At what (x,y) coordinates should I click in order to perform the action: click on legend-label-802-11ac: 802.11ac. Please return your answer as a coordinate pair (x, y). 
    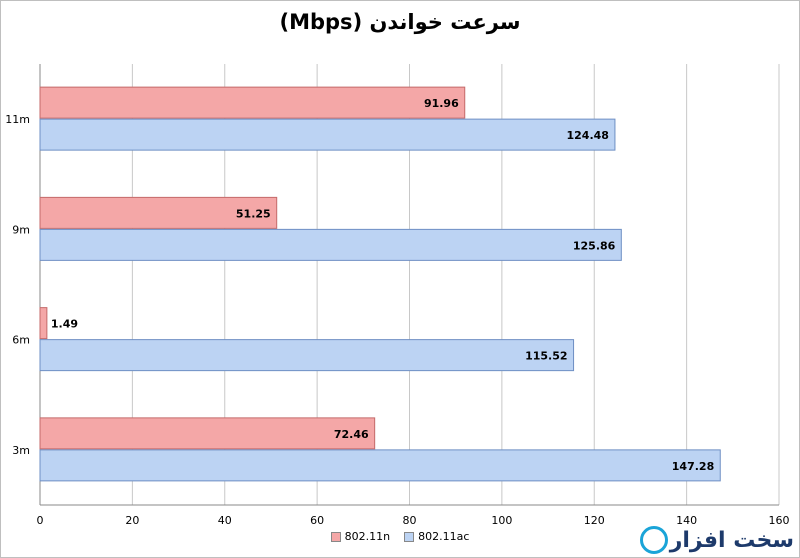
    Looking at the image, I should click on (444, 536).